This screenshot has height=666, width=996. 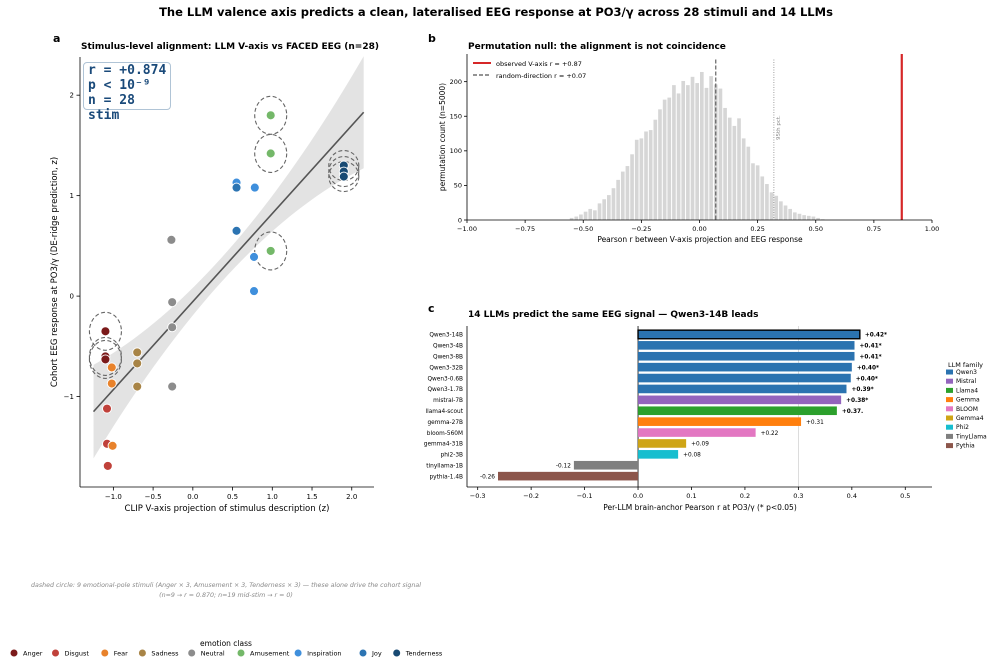 I want to click on llm-value-label: +0.39*, so click(x=862, y=390).